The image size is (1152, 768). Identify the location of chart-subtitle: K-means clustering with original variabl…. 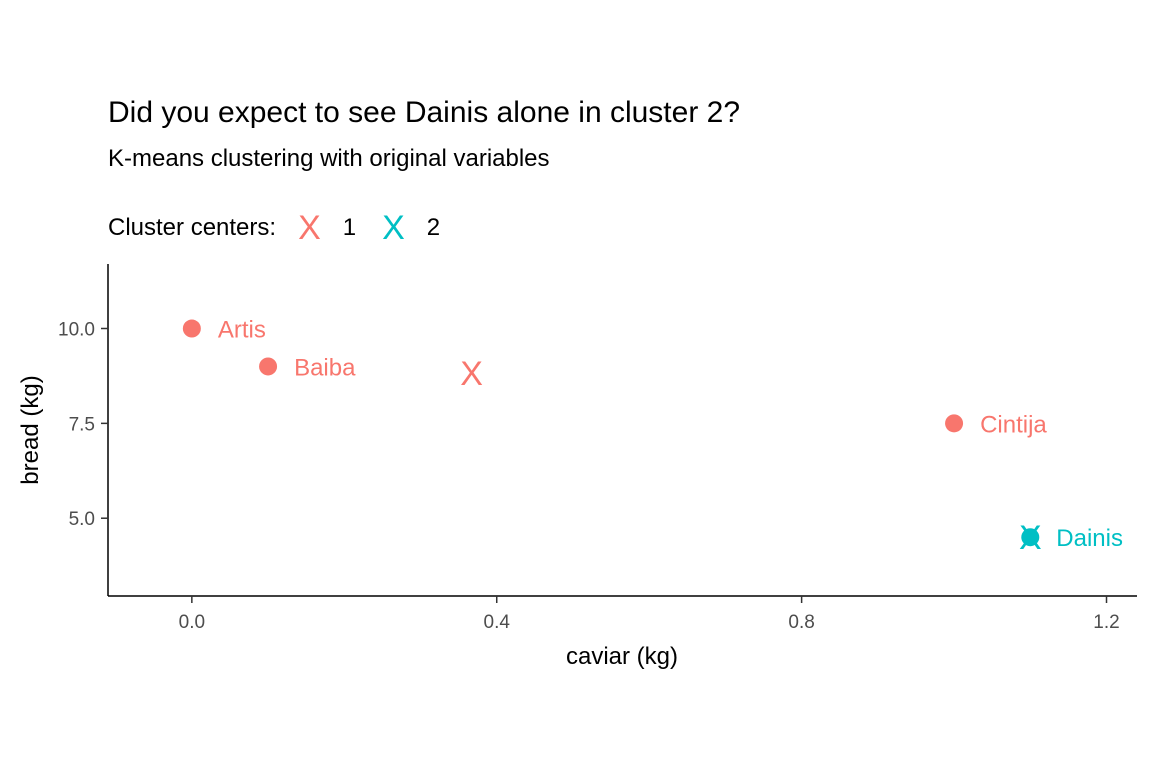
(329, 158).